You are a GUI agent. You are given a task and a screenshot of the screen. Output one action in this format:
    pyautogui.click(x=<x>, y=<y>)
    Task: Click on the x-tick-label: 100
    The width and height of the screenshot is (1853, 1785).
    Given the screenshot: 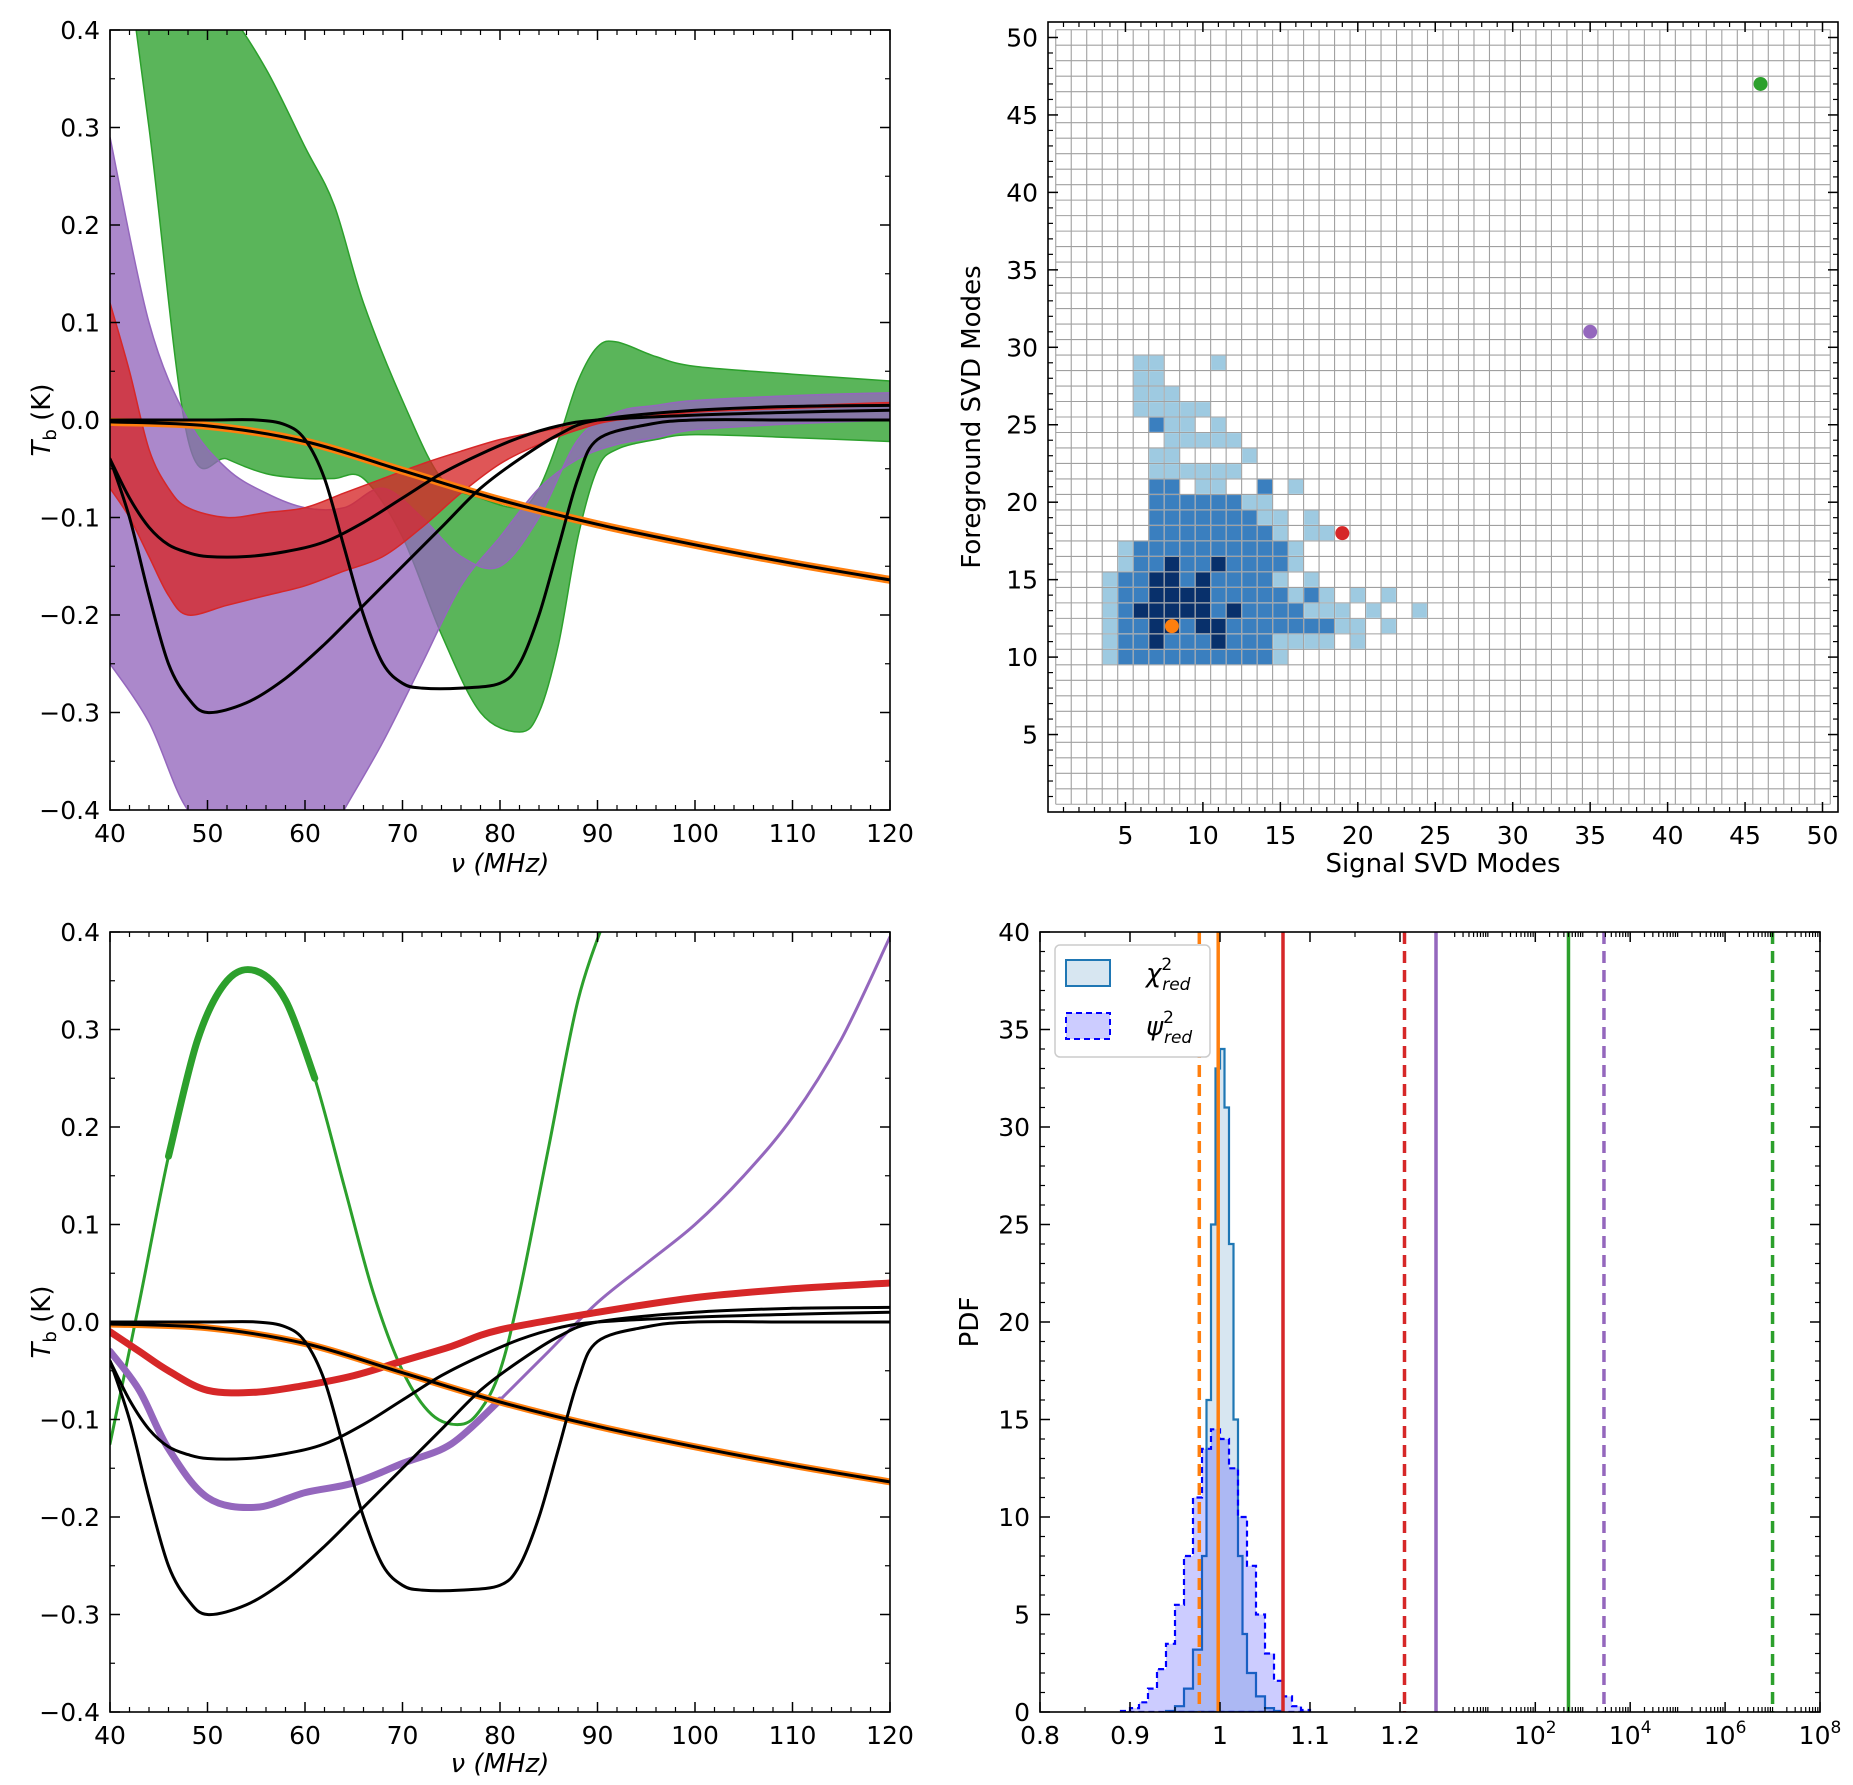 What is the action you would take?
    pyautogui.click(x=695, y=1735)
    